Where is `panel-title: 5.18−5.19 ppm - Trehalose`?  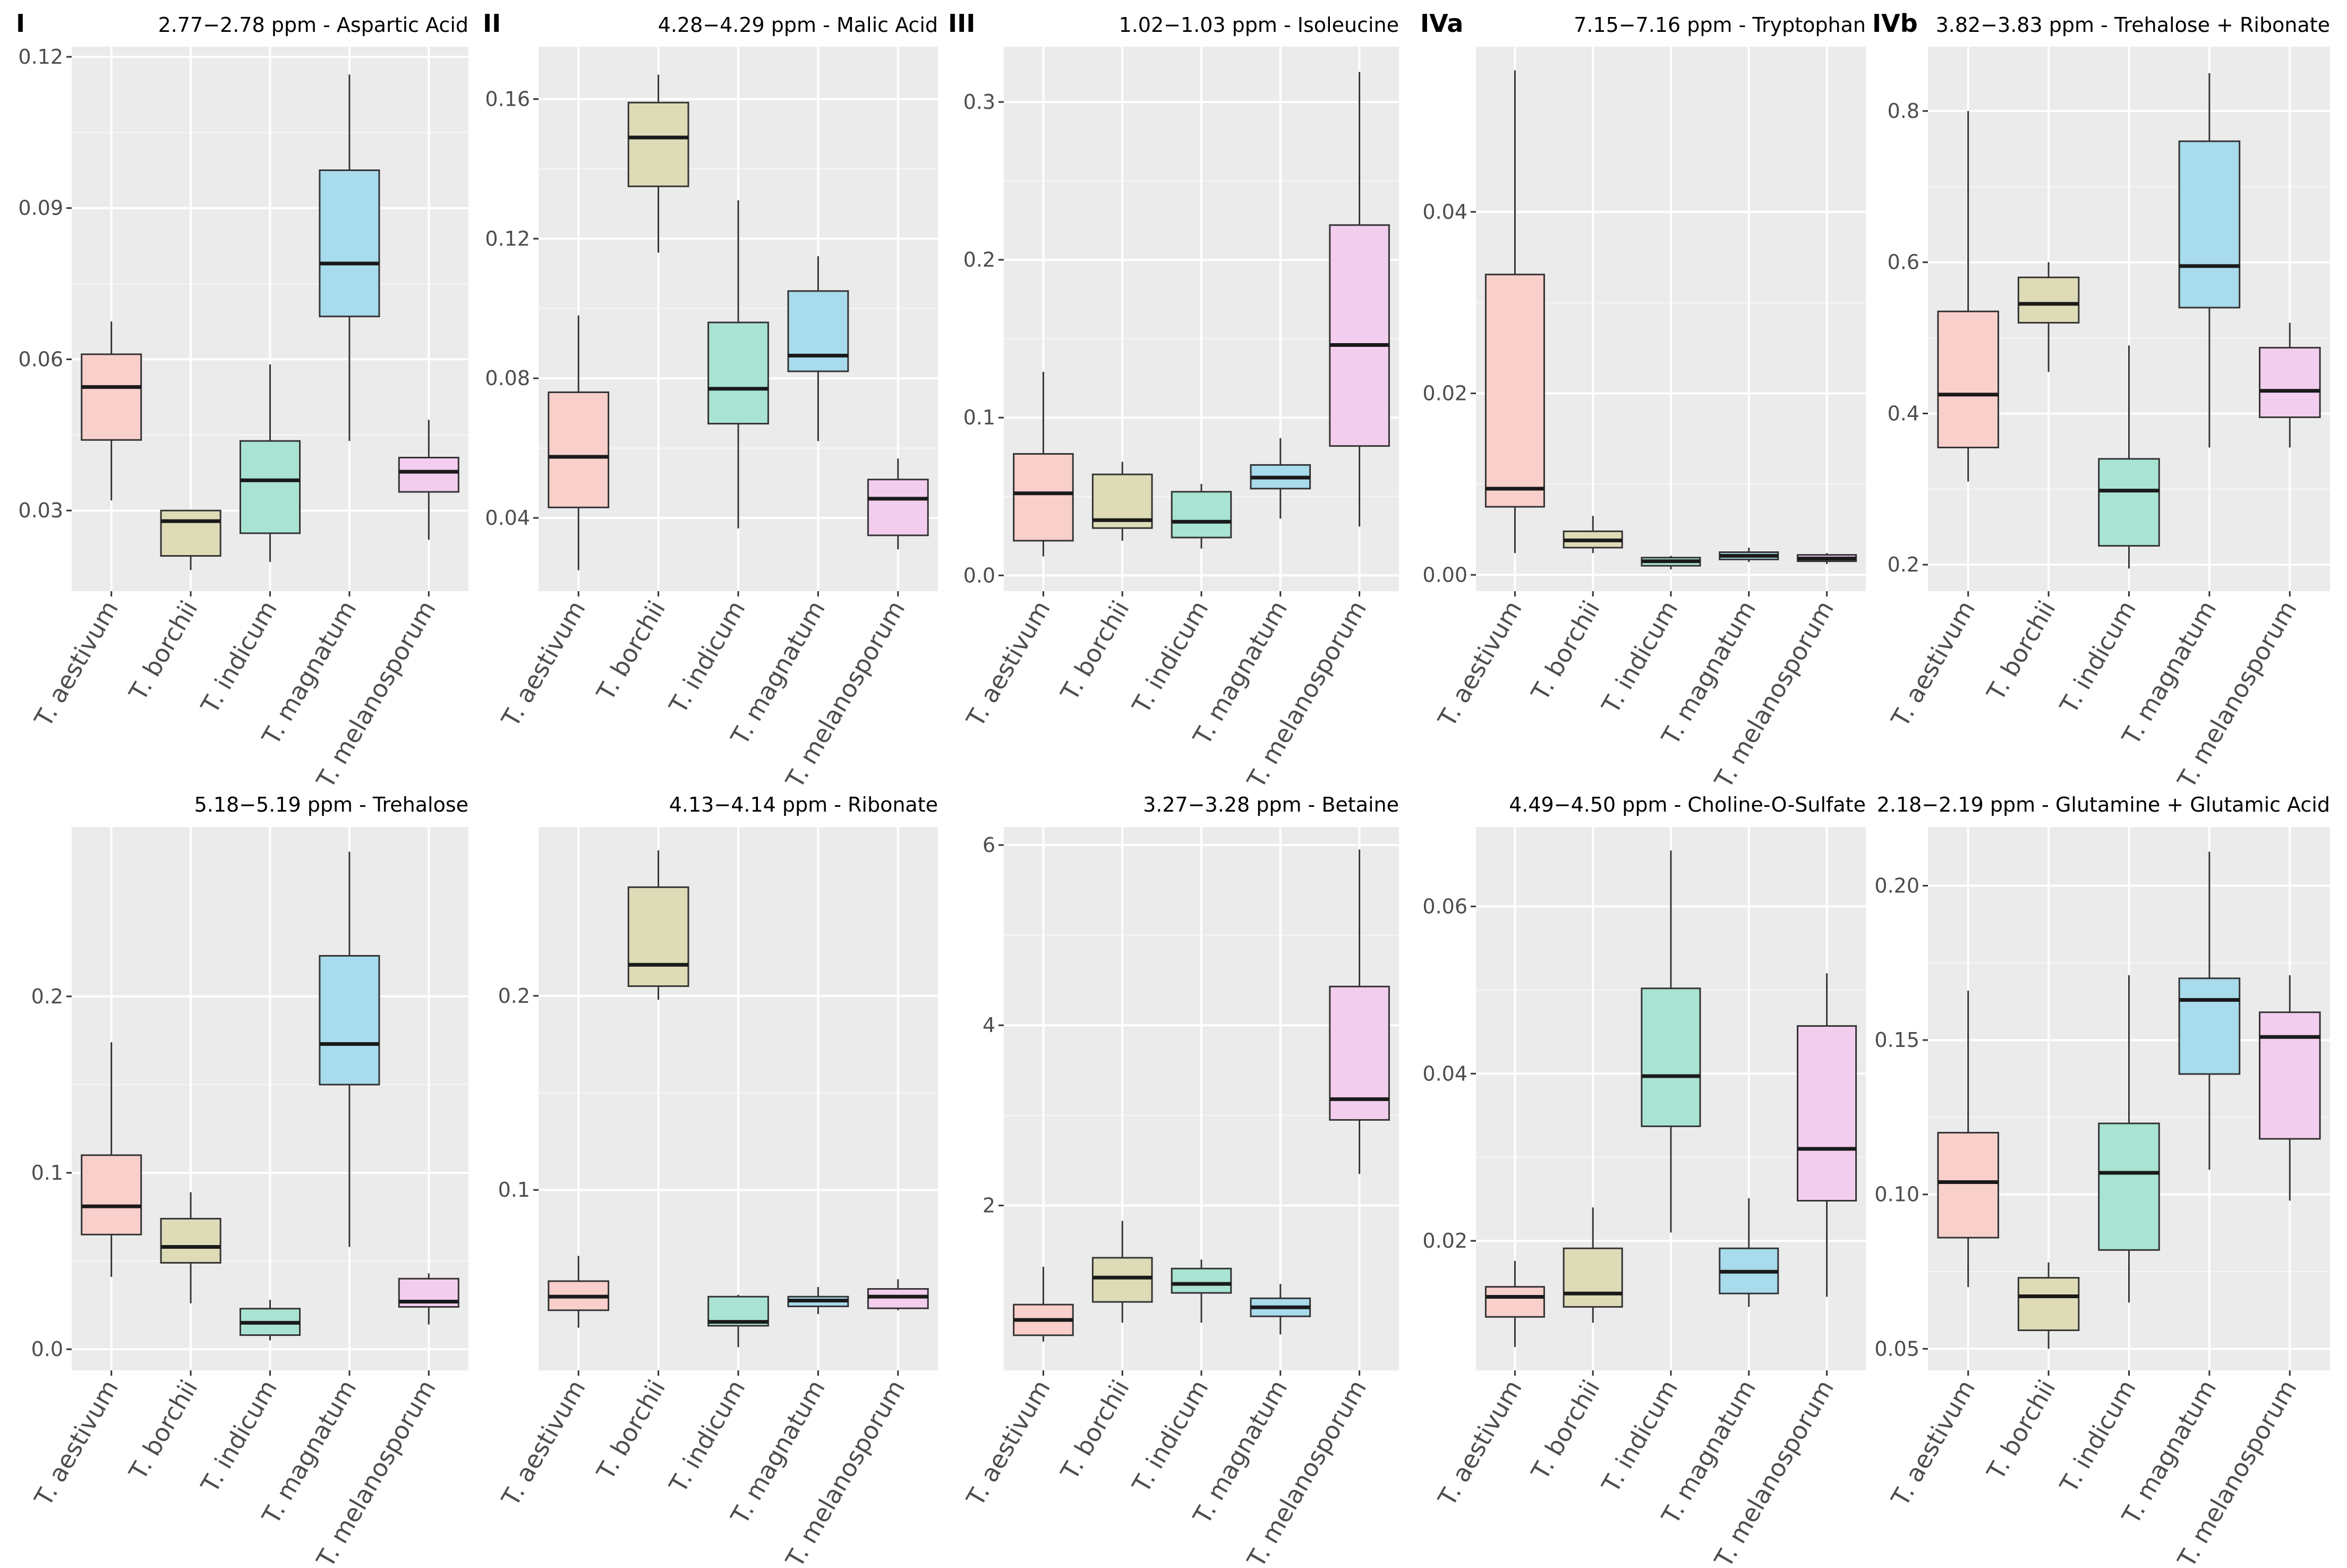
panel-title: 5.18−5.19 ppm - Trehalose is located at coordinates (331, 805).